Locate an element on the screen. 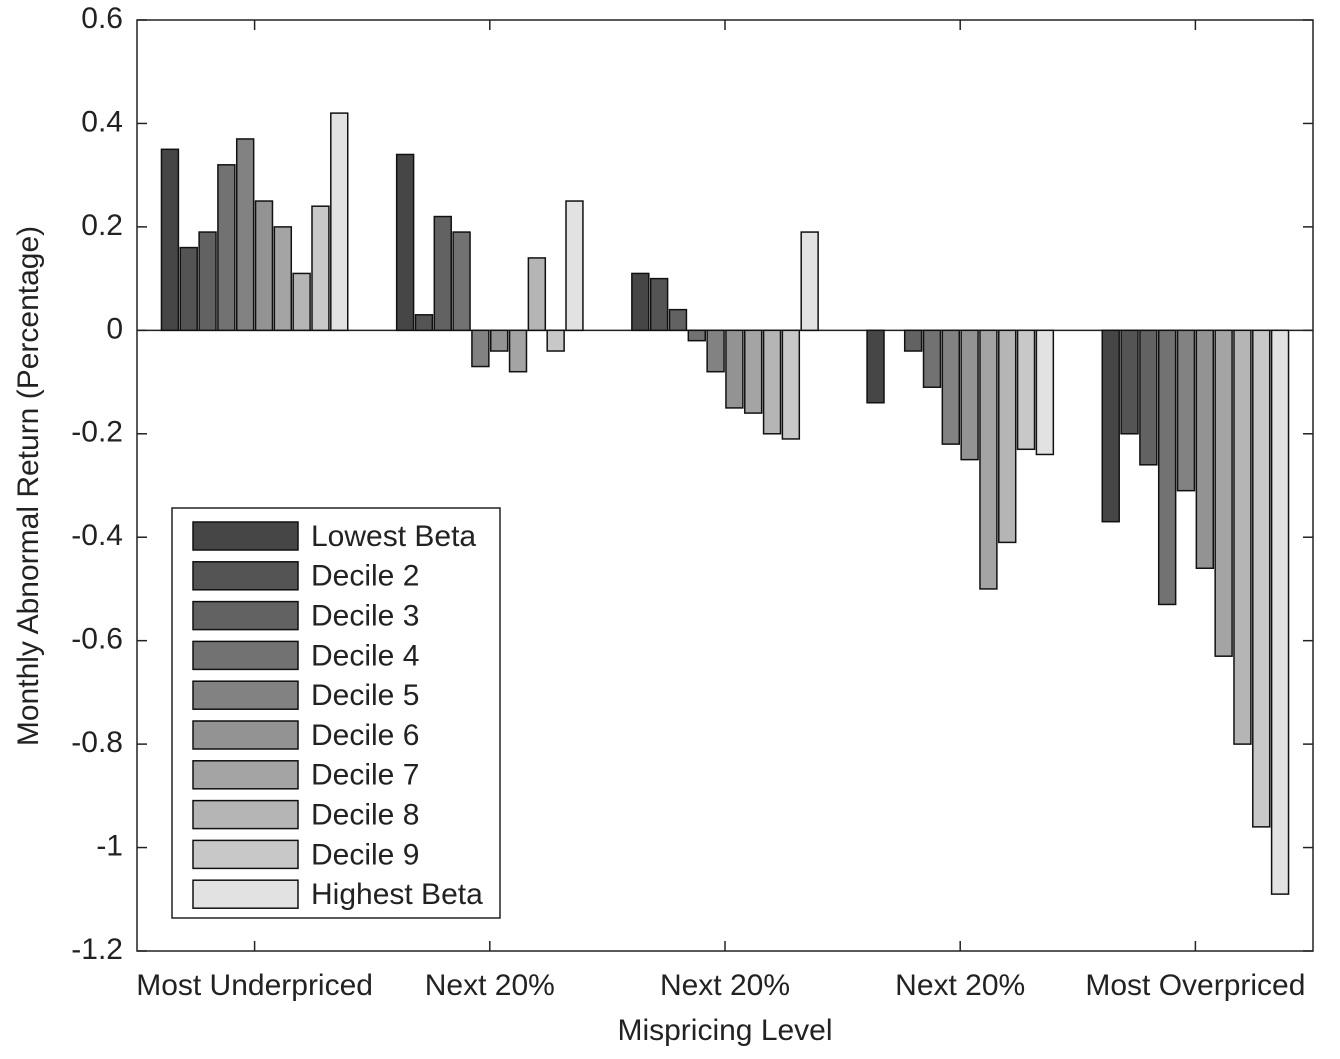  x-tick-label: Most Underpriced is located at coordinates (254, 985).